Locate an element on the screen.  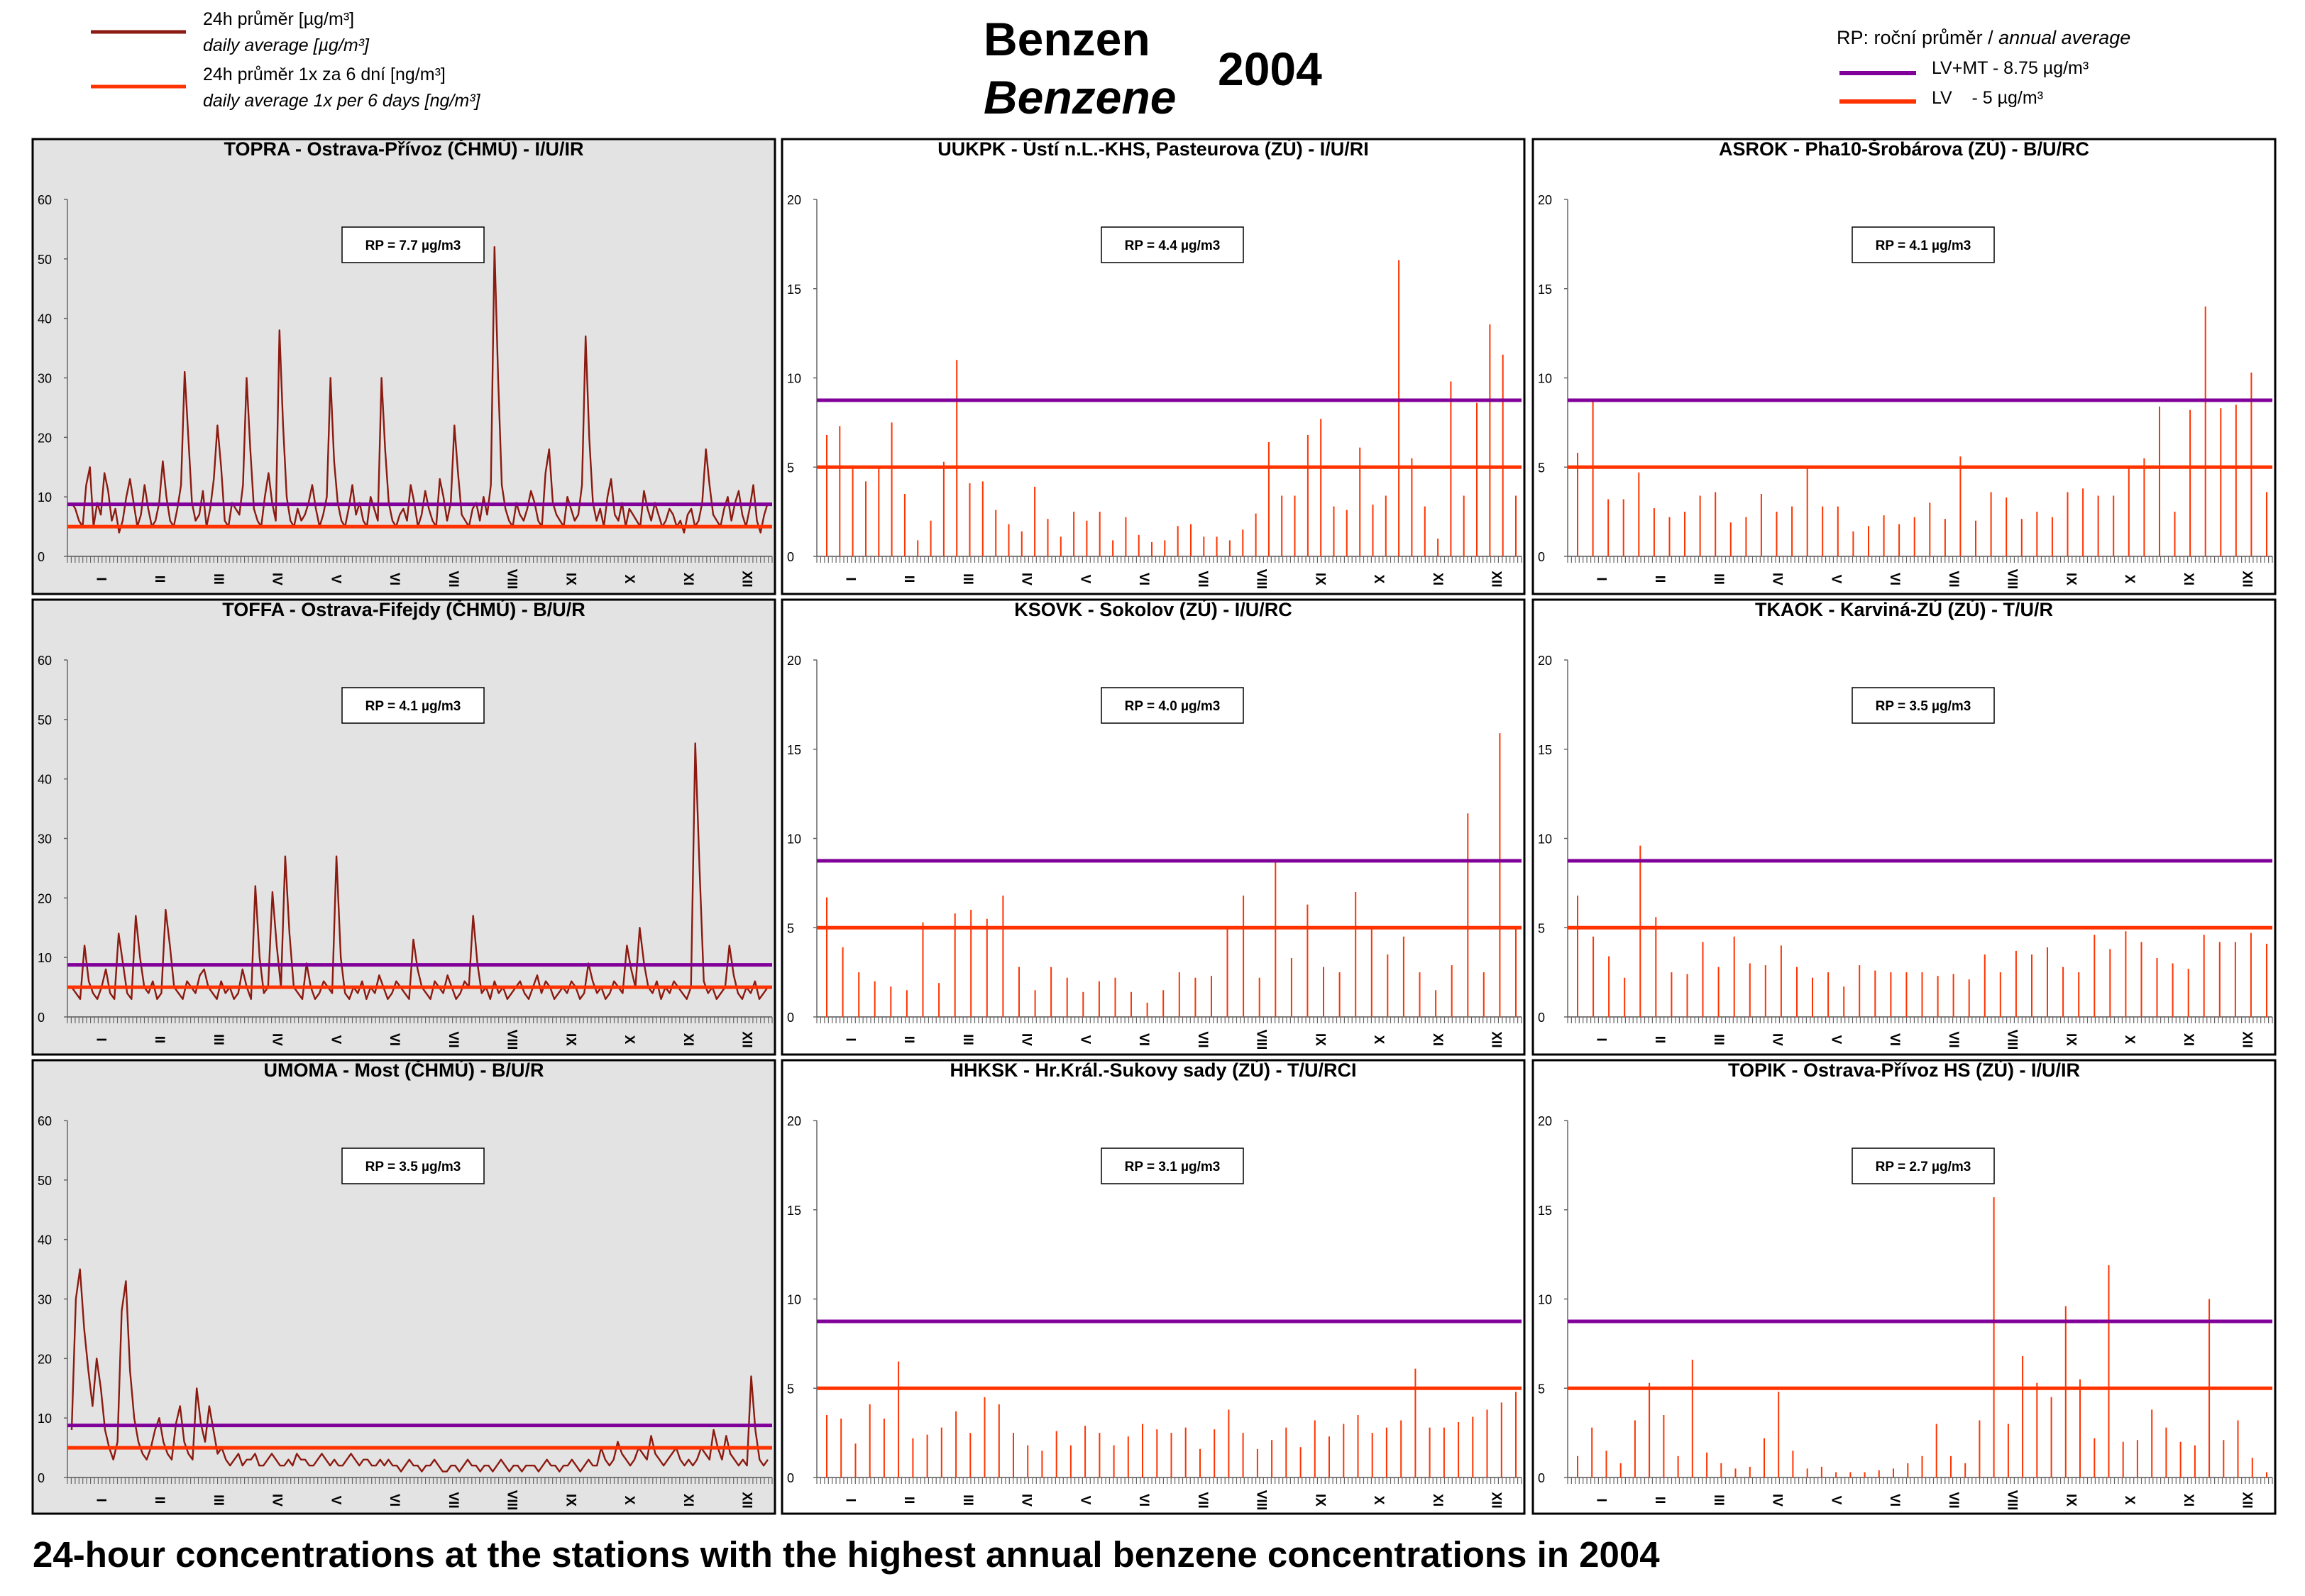
y-tick-label: 50 is located at coordinates (45, 1181).